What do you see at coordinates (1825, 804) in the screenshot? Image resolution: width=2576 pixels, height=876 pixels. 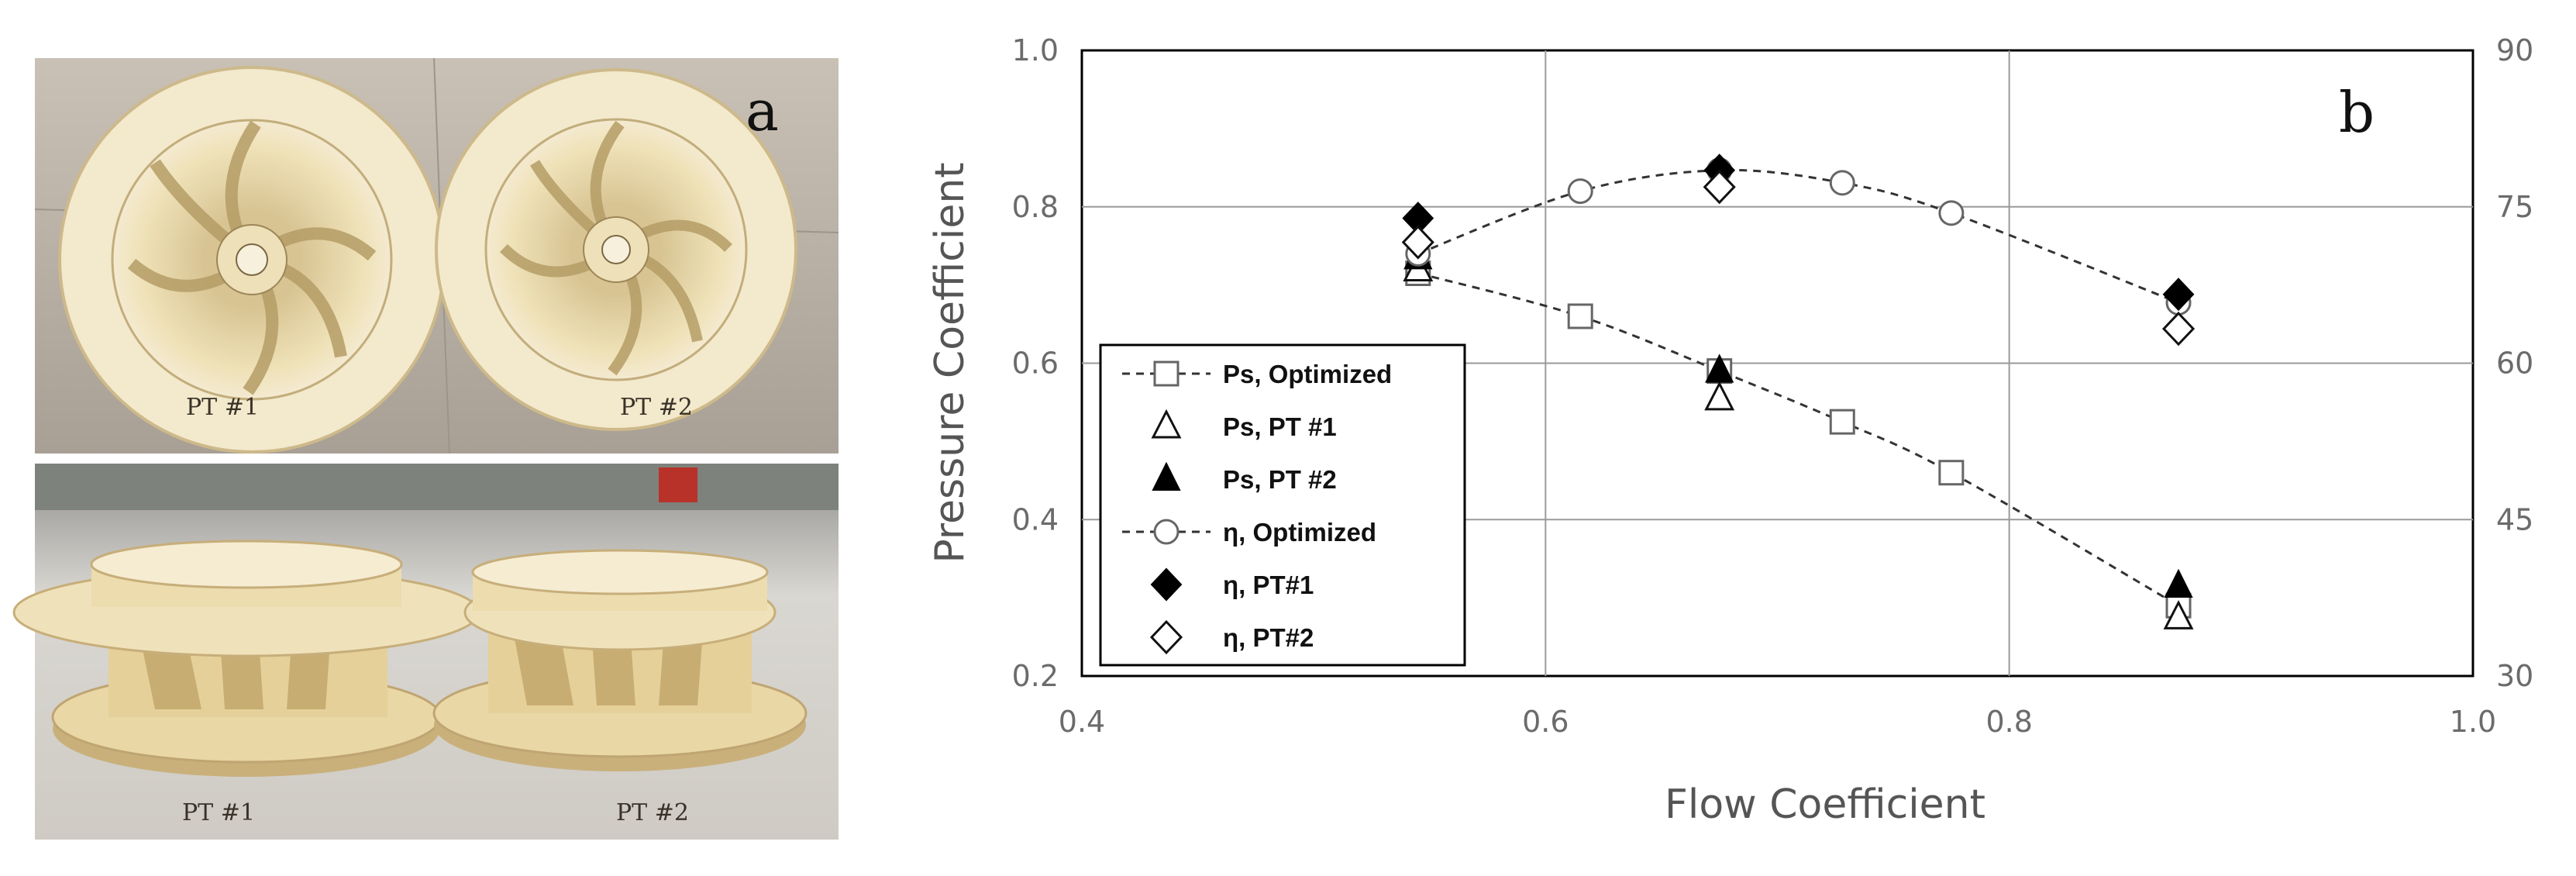 I see `x-axis-label: Flow Coefficient` at bounding box center [1825, 804].